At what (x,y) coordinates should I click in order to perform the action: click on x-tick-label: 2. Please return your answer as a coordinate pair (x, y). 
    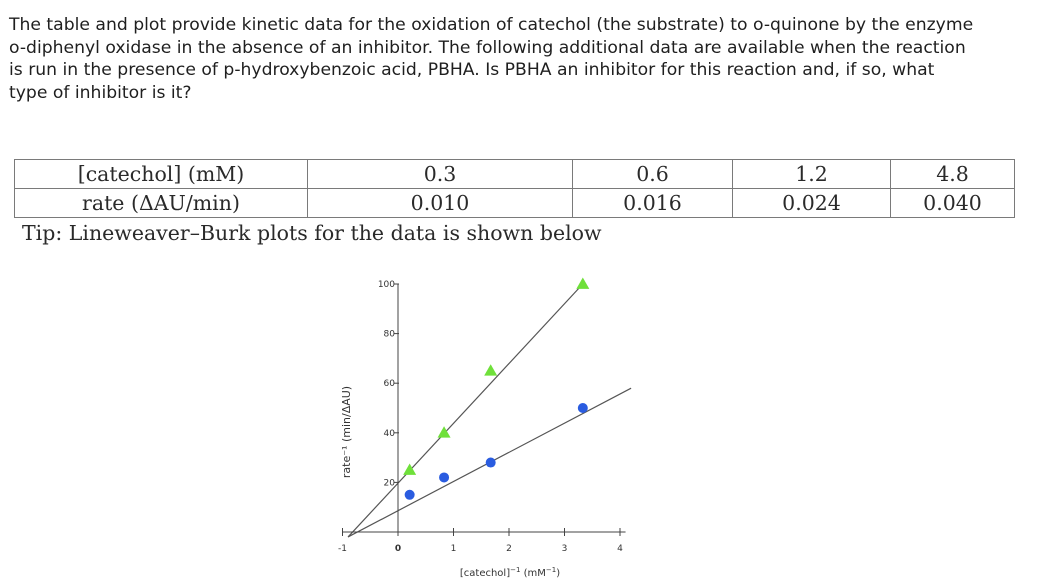
    Looking at the image, I should click on (509, 549).